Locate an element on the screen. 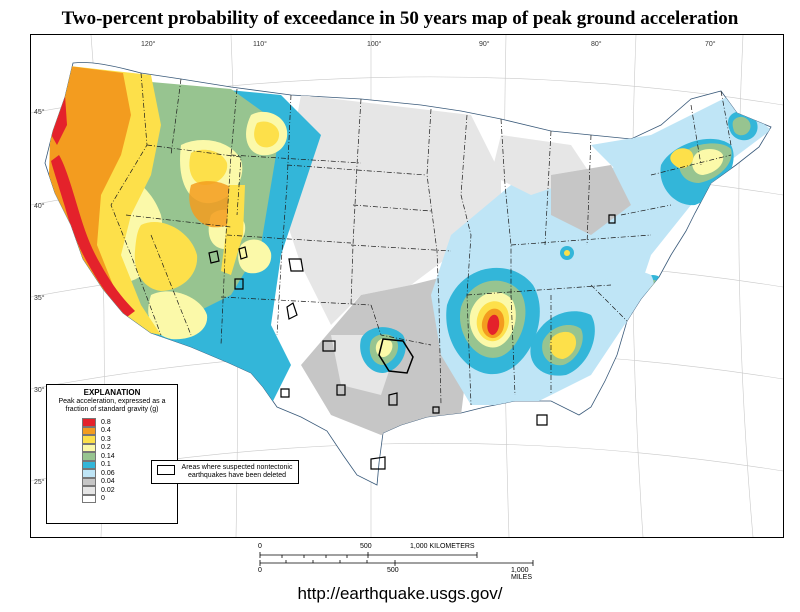 Image resolution: width=800 pixels, height=612 pixels. legend-value: 0.2 is located at coordinates (106, 448).